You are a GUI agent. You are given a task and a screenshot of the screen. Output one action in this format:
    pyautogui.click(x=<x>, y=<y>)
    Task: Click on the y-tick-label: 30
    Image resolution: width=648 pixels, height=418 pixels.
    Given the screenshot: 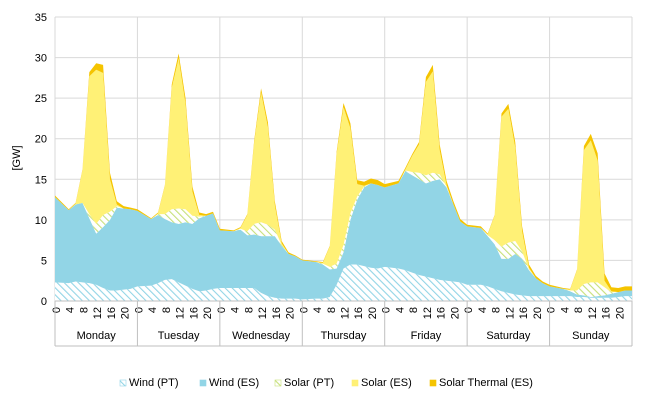 What is the action you would take?
    pyautogui.click(x=41, y=59)
    